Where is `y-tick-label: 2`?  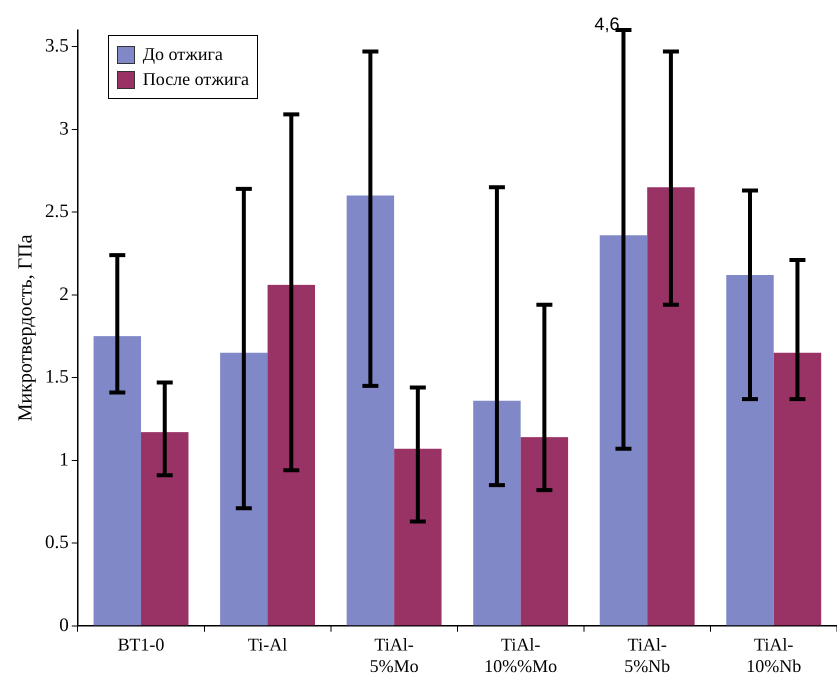
y-tick-label: 2 is located at coordinates (64, 294).